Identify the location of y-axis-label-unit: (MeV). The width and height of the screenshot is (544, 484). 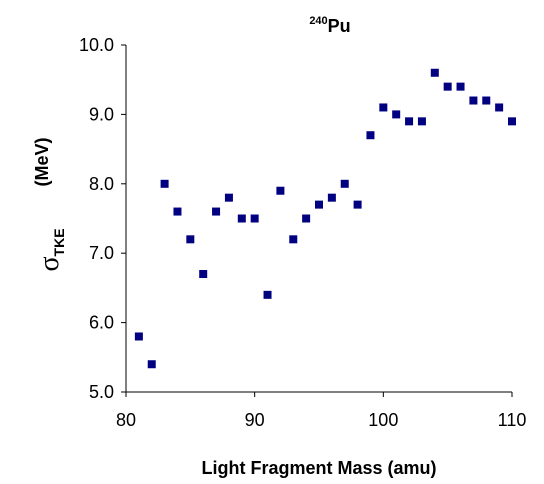
(42, 161).